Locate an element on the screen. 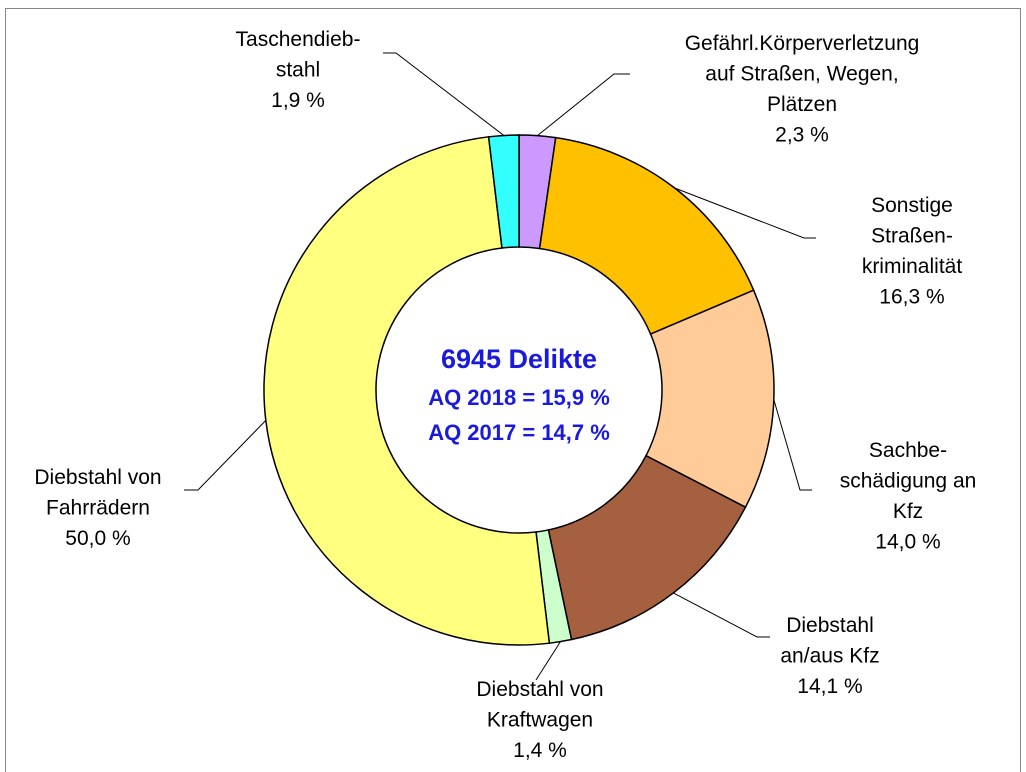 The width and height of the screenshot is (1026, 772). slice-label: Sachbe- is located at coordinates (908, 450).